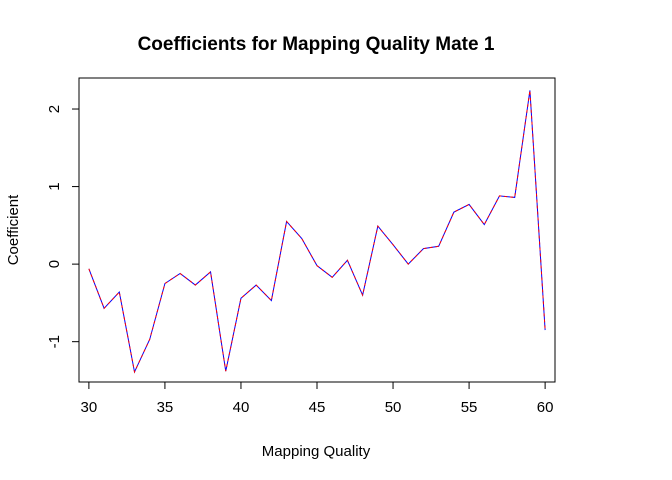 This screenshot has height=480, width=672. I want to click on y-tick-label: 2, so click(54, 109).